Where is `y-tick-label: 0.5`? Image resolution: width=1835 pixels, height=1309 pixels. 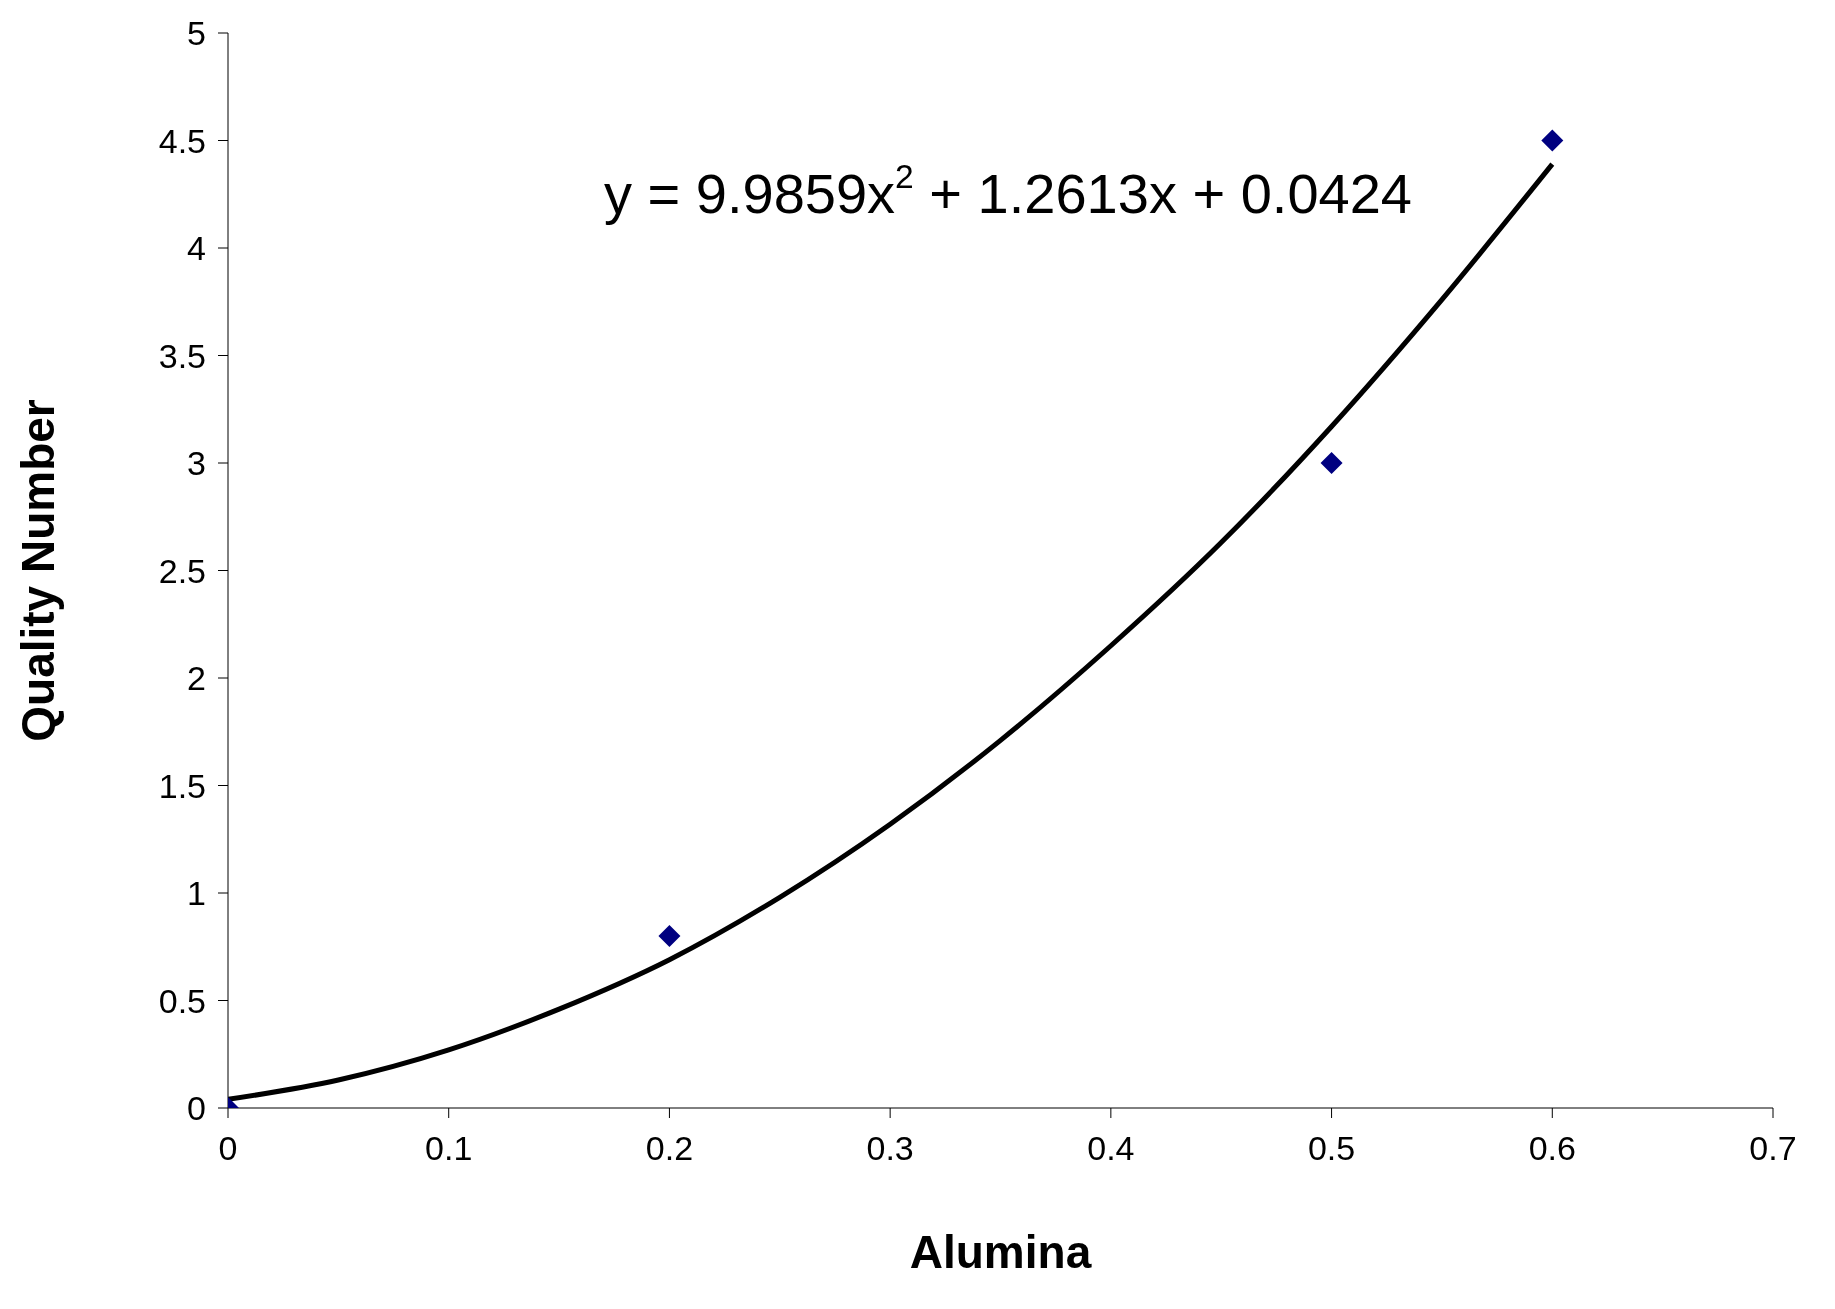 y-tick-label: 0.5 is located at coordinates (182, 1000).